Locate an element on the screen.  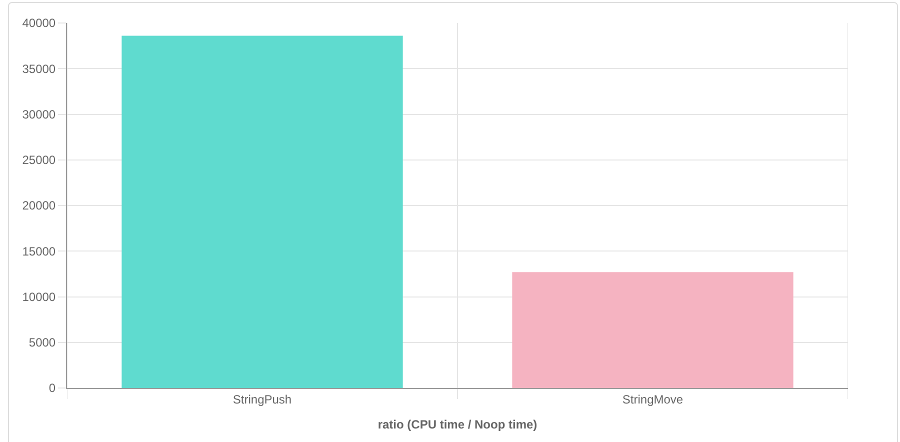
y-tick-label: 10000 is located at coordinates (39, 297).